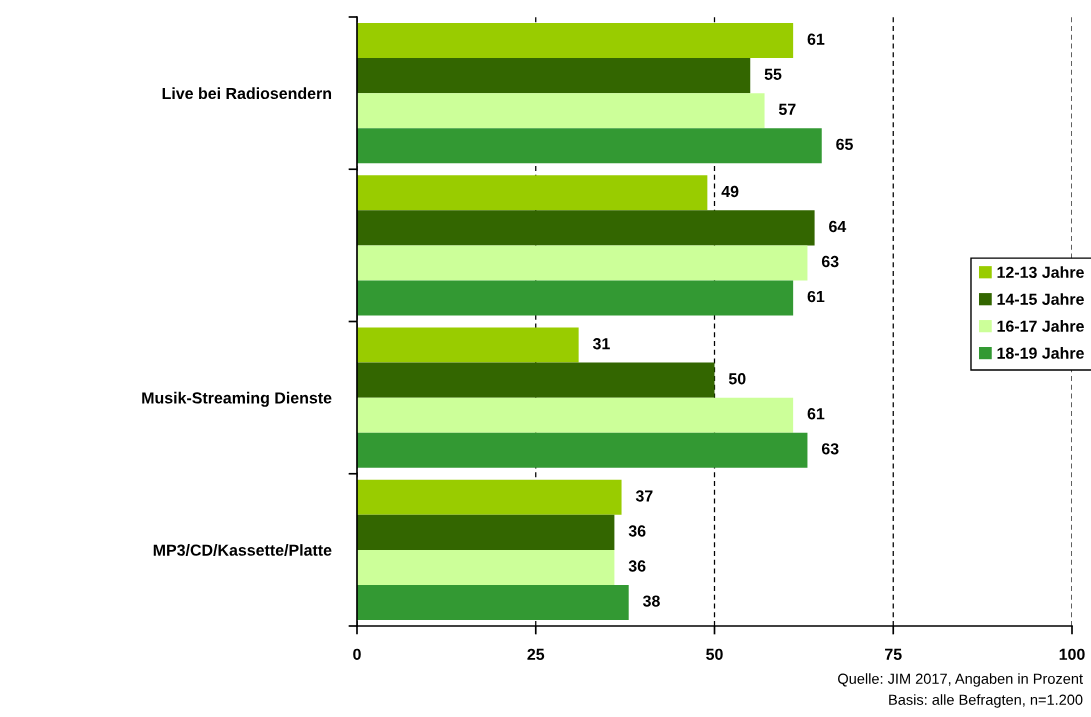  What do you see at coordinates (242, 550) in the screenshot?
I see `y-tick-label: MP3/CD/Kassette/Platte` at bounding box center [242, 550].